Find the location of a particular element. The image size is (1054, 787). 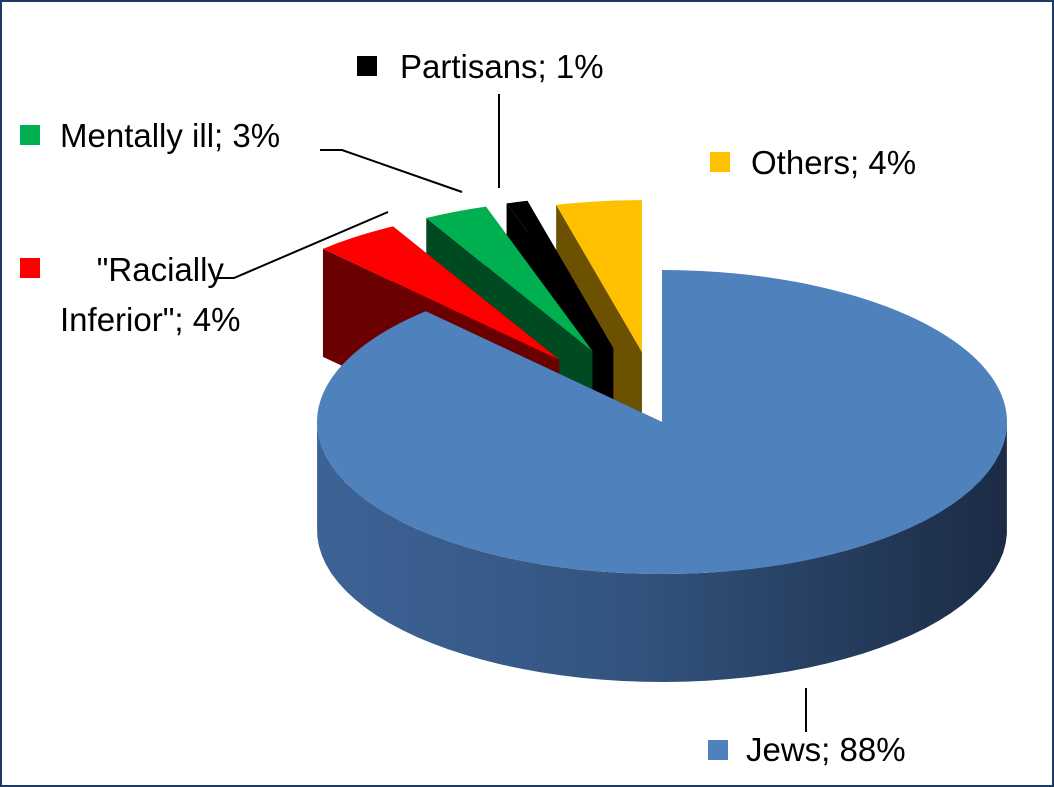

label-jews: Jews; 88% is located at coordinates (826, 749).